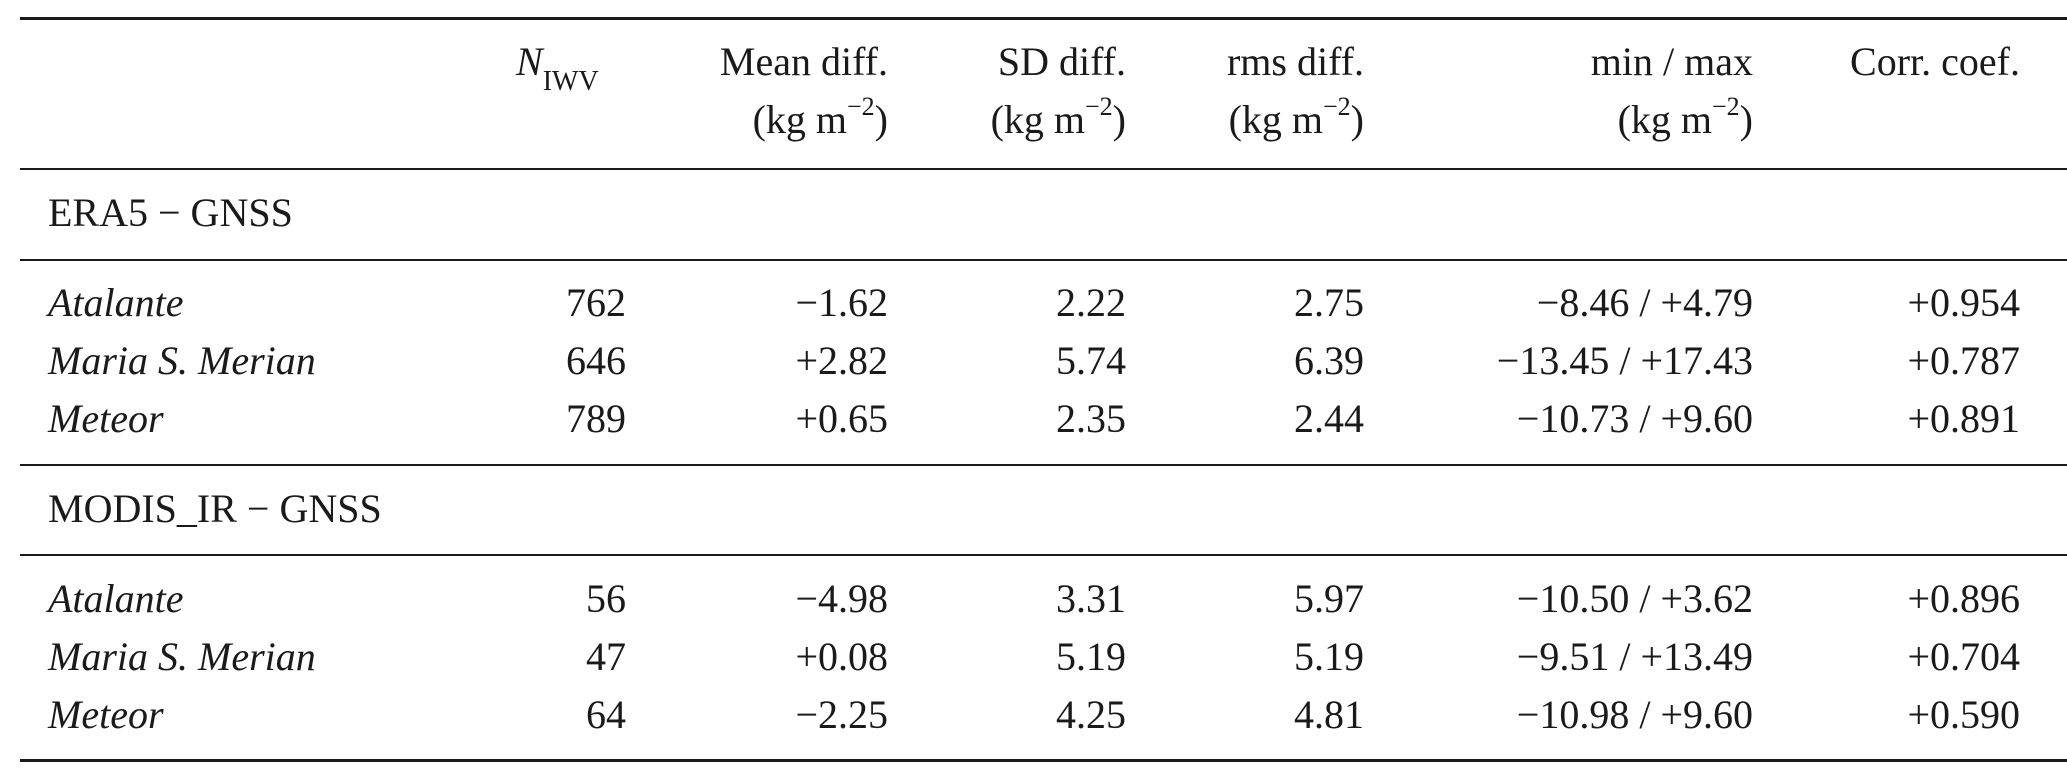 The image size is (2067, 781). Describe the element at coordinates (1058, 116) in the screenshot. I see `header-sd-diff-unit: (kg m−2)` at that location.